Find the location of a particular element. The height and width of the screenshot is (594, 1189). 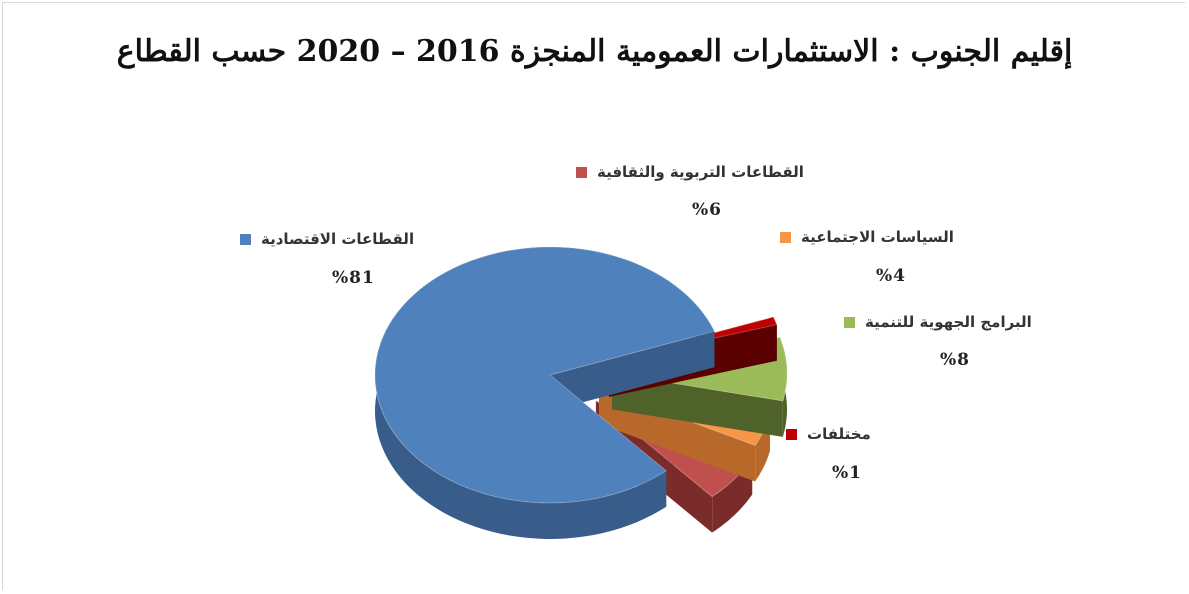

data-label-miscellaneous: %1 is located at coordinates (847, 473).